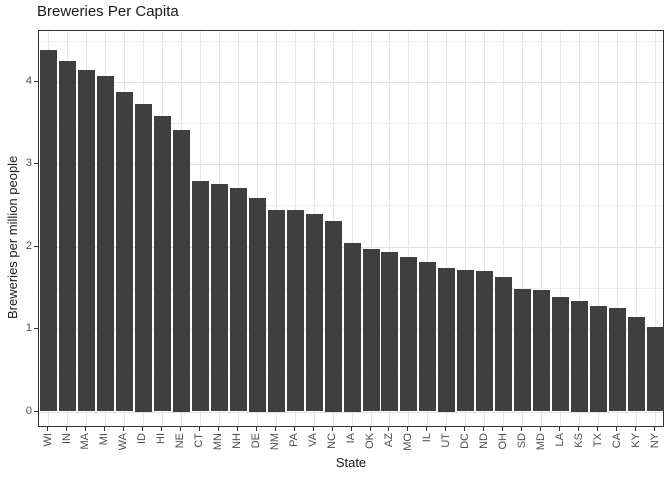 This screenshot has height=480, width=672. What do you see at coordinates (655, 369) in the screenshot?
I see `bar-NY` at bounding box center [655, 369].